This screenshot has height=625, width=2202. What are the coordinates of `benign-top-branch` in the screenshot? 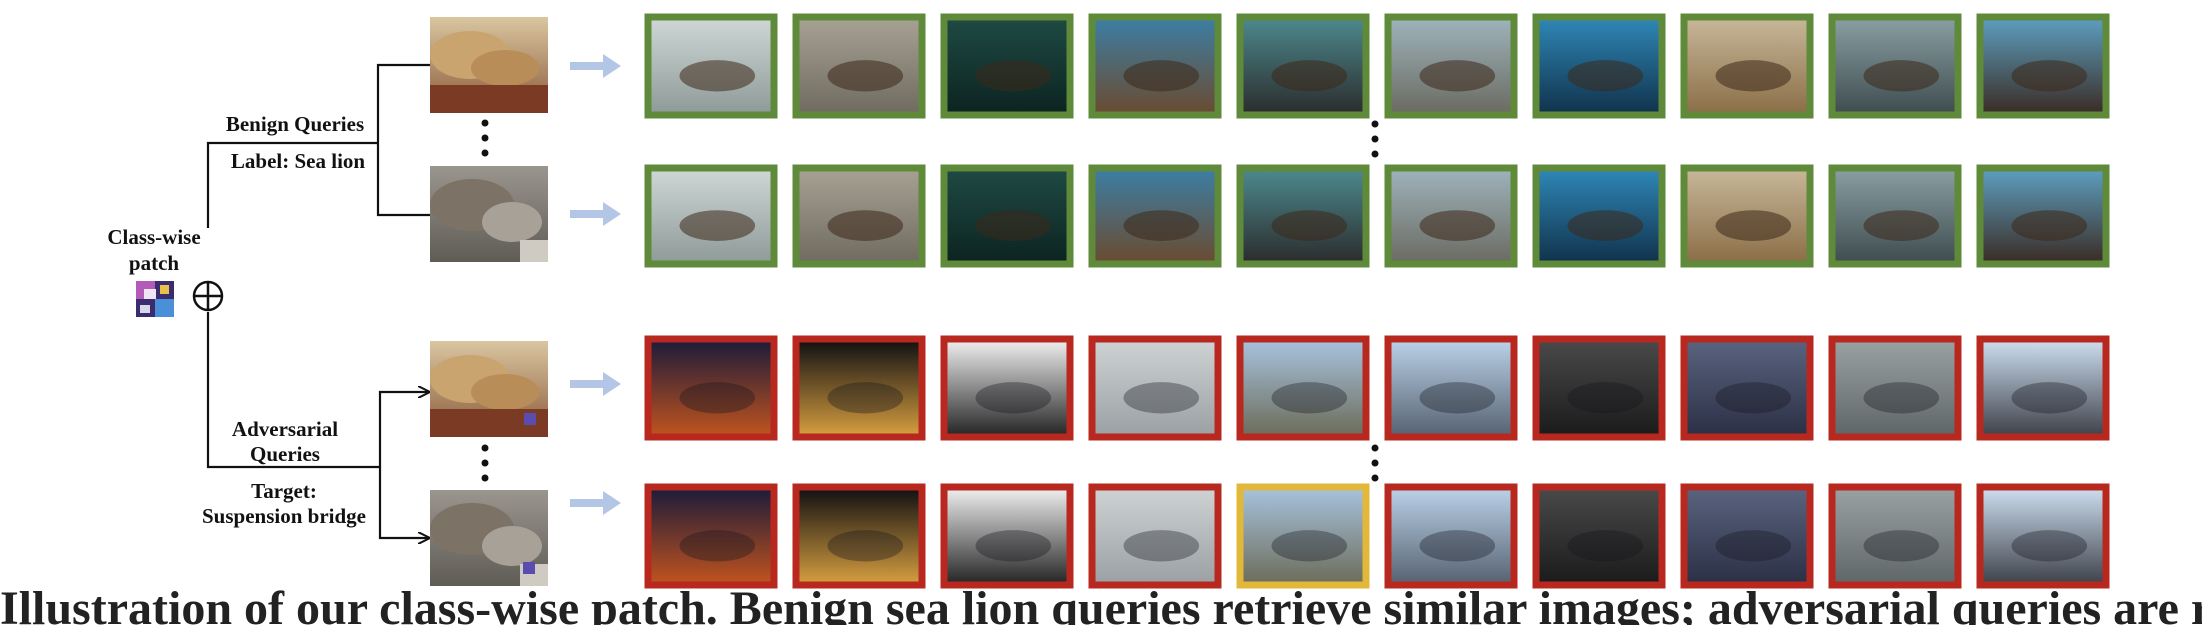 It's located at (403, 103).